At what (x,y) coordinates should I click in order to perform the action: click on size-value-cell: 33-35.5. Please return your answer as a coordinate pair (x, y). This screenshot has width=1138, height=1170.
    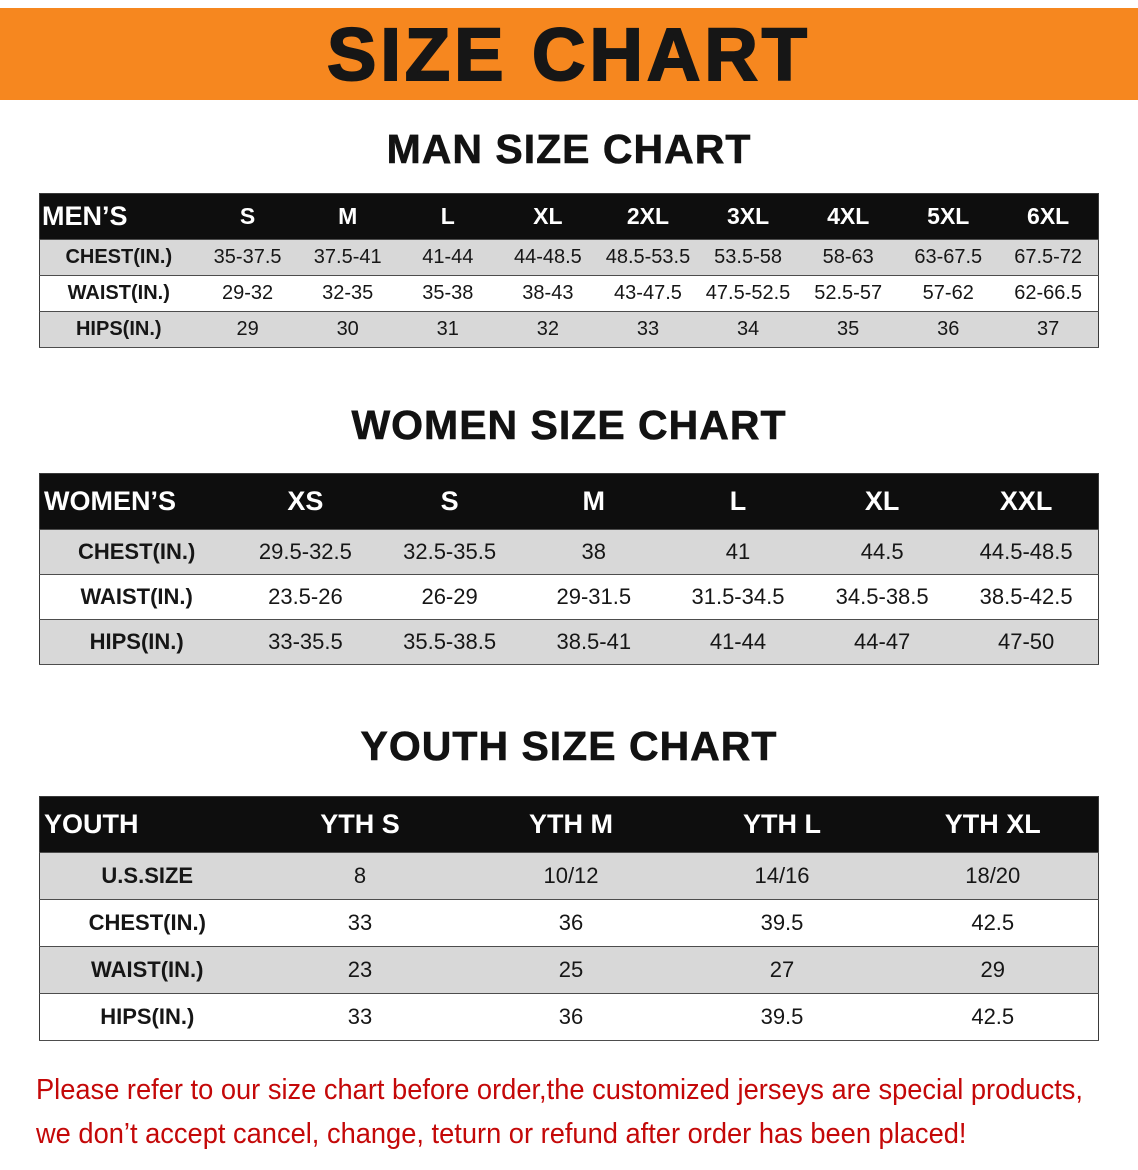
    Looking at the image, I should click on (305, 642).